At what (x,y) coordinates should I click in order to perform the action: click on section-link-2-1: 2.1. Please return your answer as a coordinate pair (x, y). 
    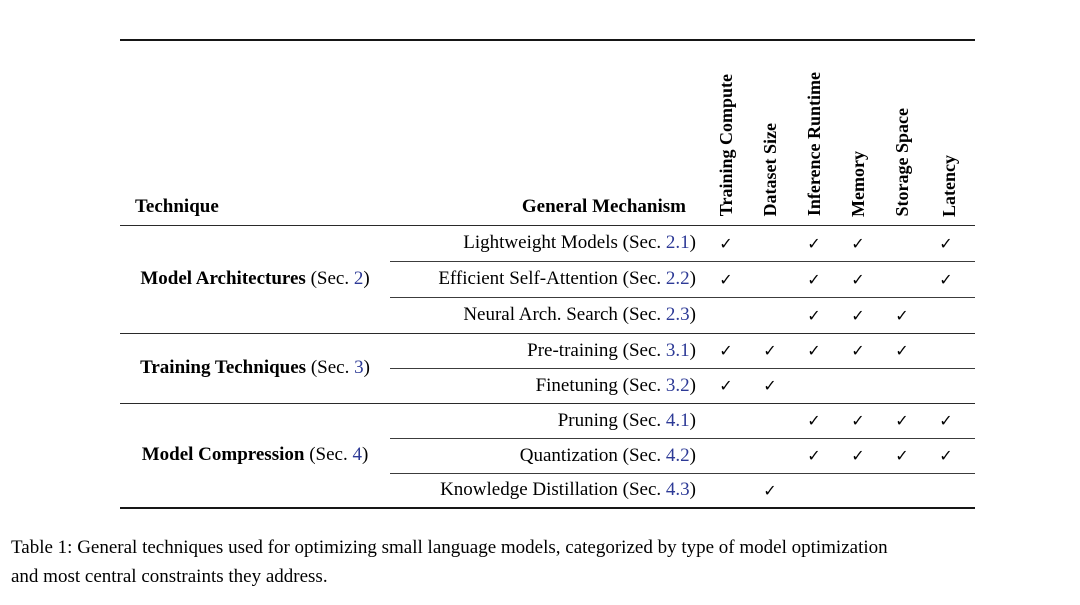
    Looking at the image, I should click on (677, 242).